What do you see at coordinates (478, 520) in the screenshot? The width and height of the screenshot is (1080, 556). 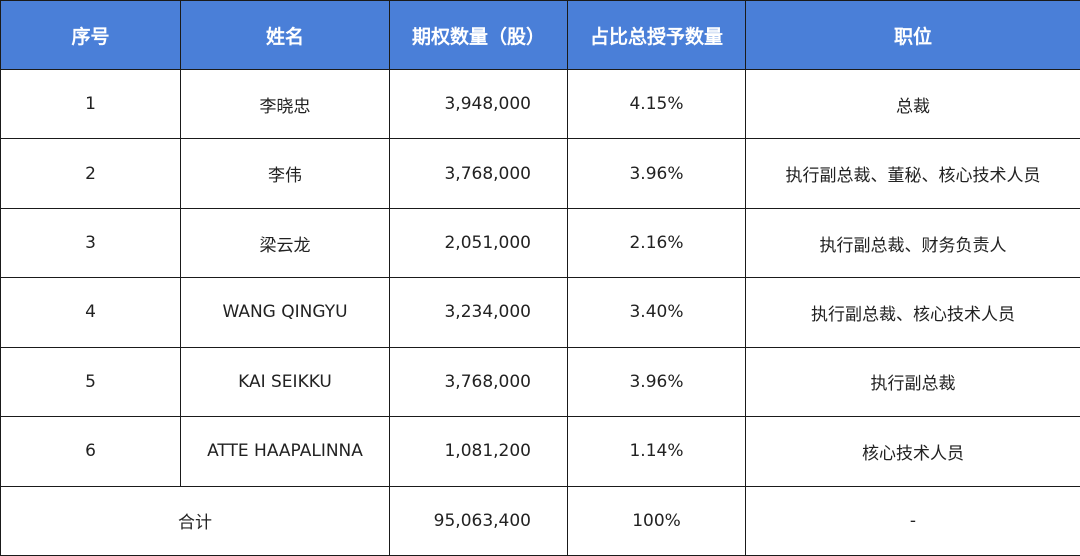 I see `total-quantity: 95,063,400` at bounding box center [478, 520].